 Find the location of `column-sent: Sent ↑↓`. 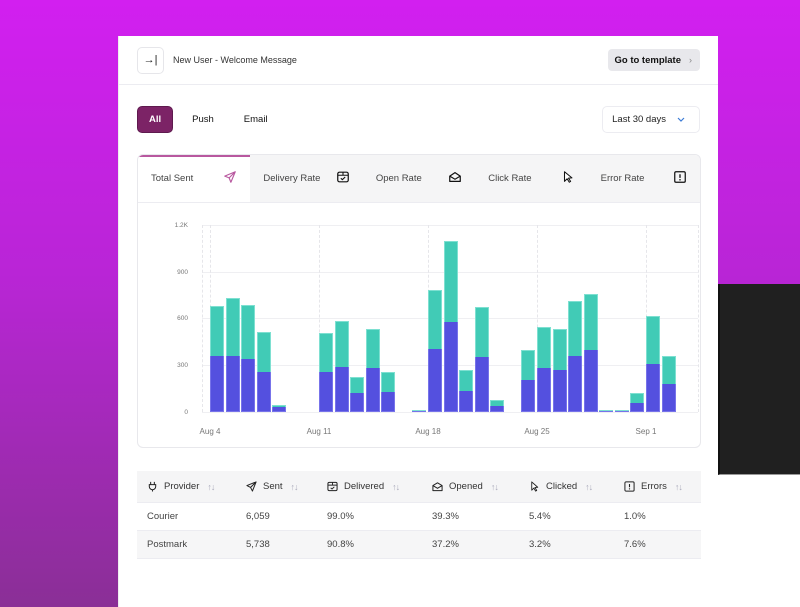

column-sent: Sent ↑↓ is located at coordinates (276, 486).